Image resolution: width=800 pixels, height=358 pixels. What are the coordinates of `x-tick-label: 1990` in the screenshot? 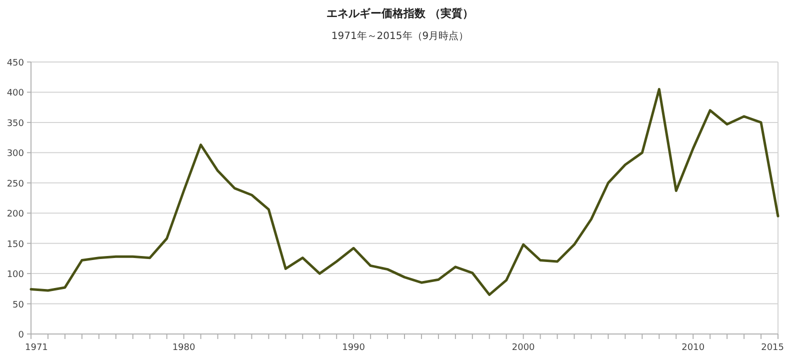 It's located at (354, 348).